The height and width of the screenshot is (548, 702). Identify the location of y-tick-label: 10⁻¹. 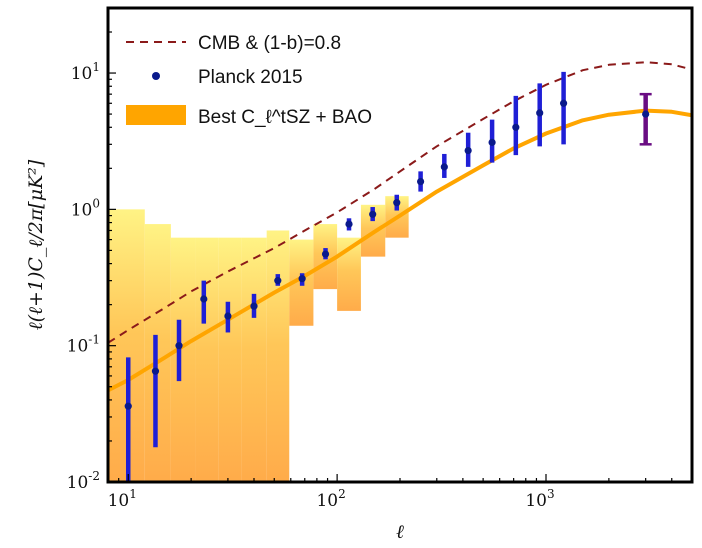
(83, 345).